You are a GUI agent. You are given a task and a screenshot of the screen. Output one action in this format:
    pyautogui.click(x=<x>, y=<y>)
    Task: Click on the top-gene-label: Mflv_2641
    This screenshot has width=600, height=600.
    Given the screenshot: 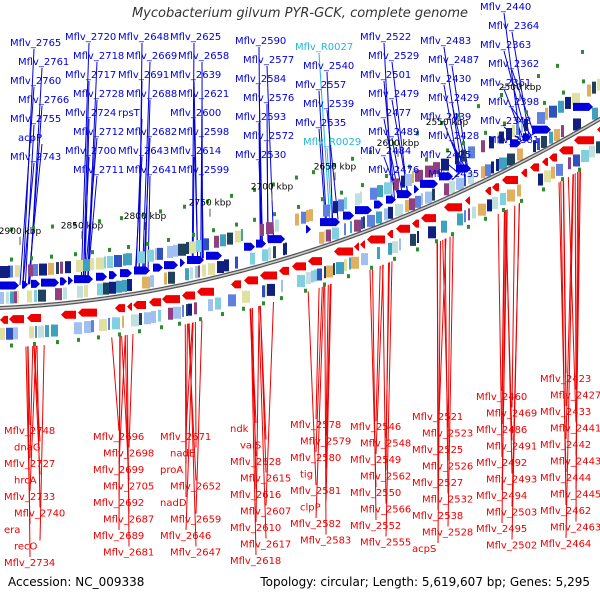 What is the action you would take?
    pyautogui.click(x=151, y=170)
    